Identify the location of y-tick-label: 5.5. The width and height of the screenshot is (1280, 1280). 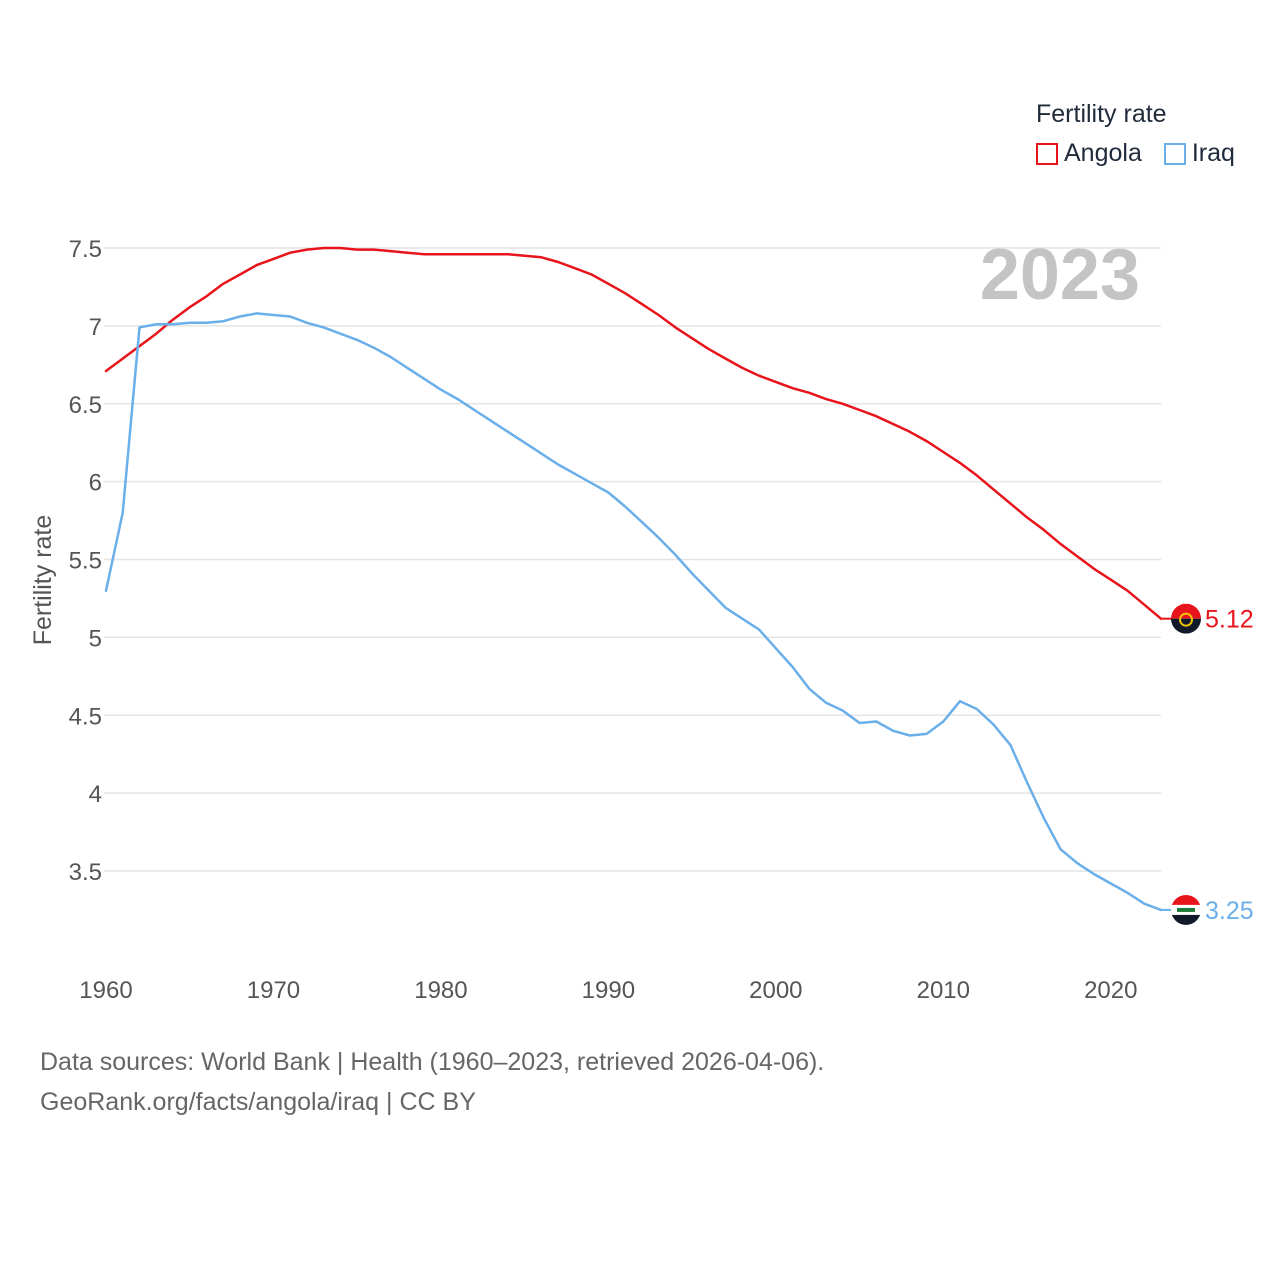
(85, 561).